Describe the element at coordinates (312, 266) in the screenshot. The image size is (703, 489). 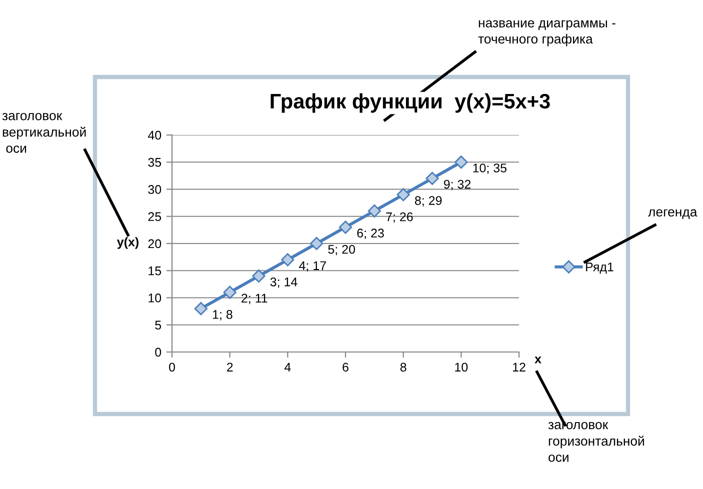
I see `data-label: 4; 17` at that location.